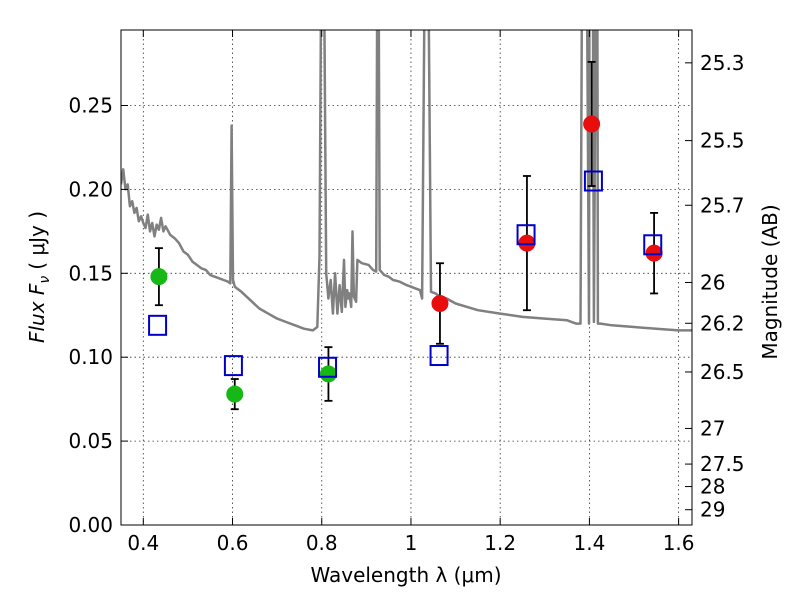 This screenshot has height=600, width=800. Describe the element at coordinates (90, 106) in the screenshot. I see `y-tick-label: 0.25` at that location.